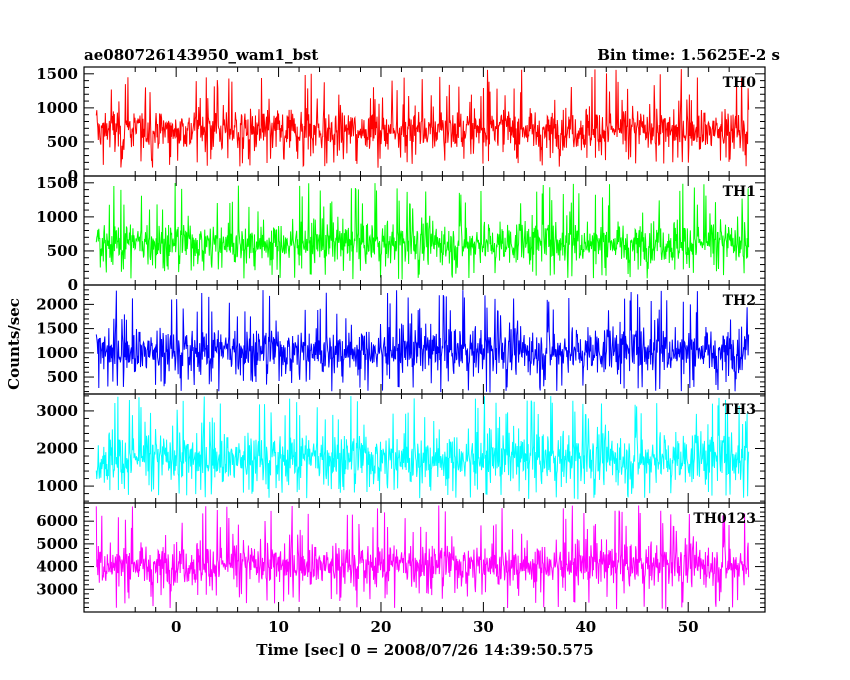  Describe the element at coordinates (483, 627) in the screenshot. I see `x-tick-label: 30` at that location.